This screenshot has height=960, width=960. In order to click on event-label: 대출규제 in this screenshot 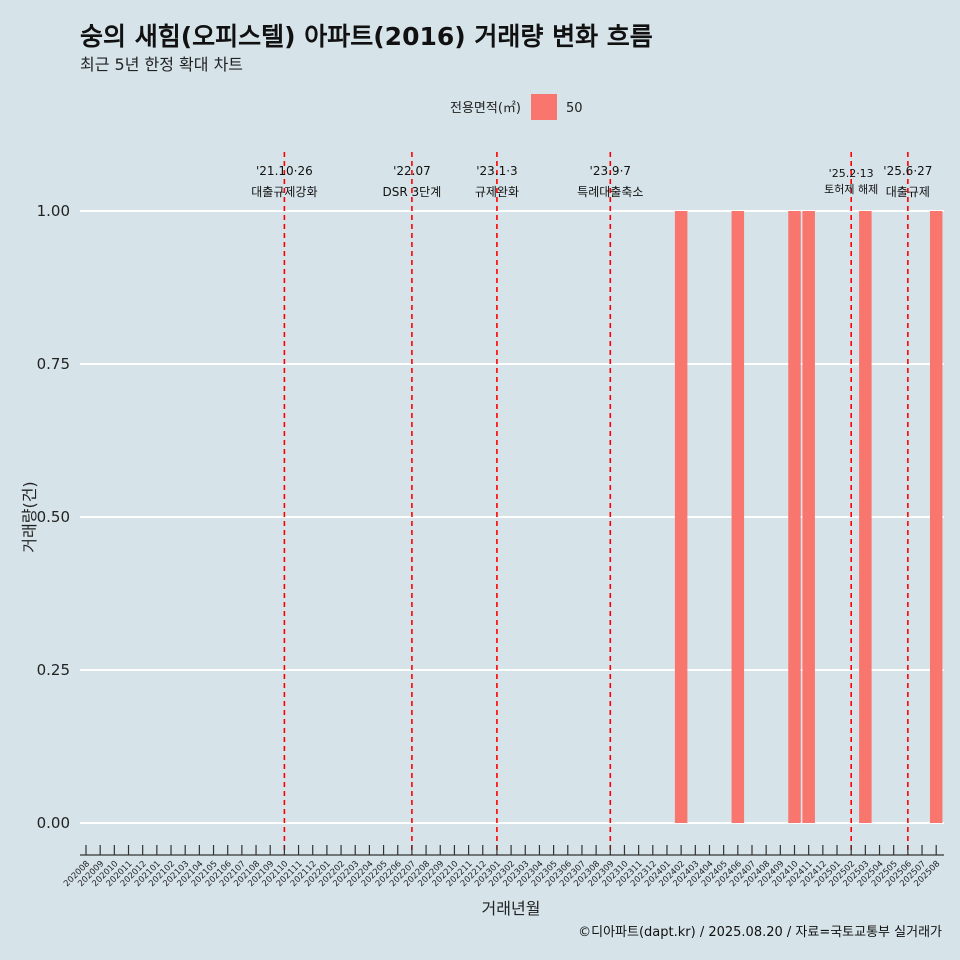, I will do `click(908, 192)`.